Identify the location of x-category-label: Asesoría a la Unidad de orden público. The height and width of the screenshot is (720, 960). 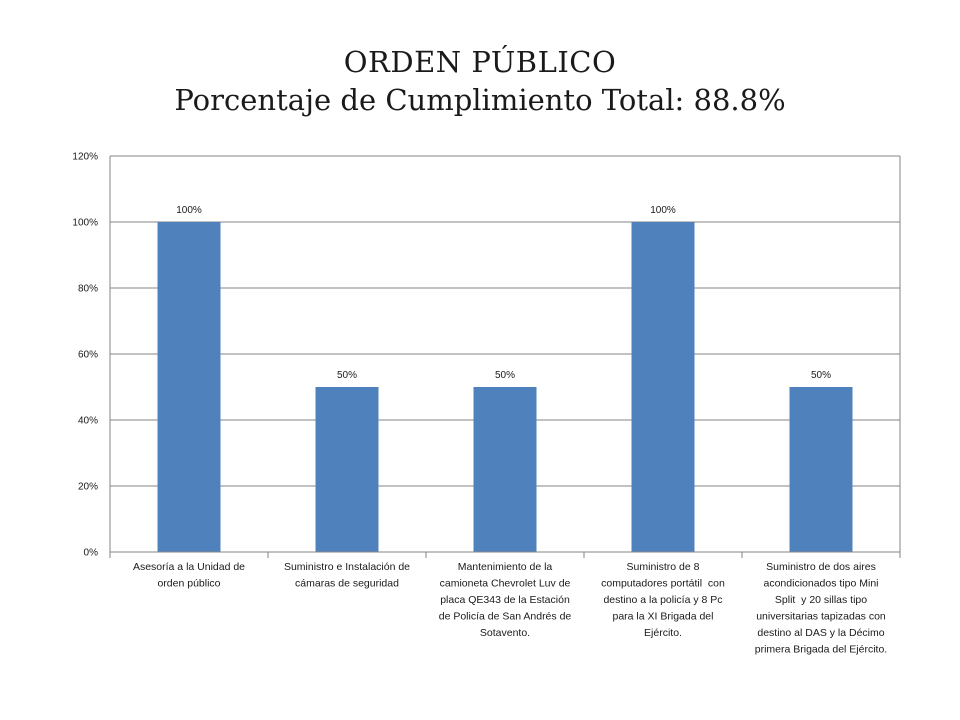
(189, 575).